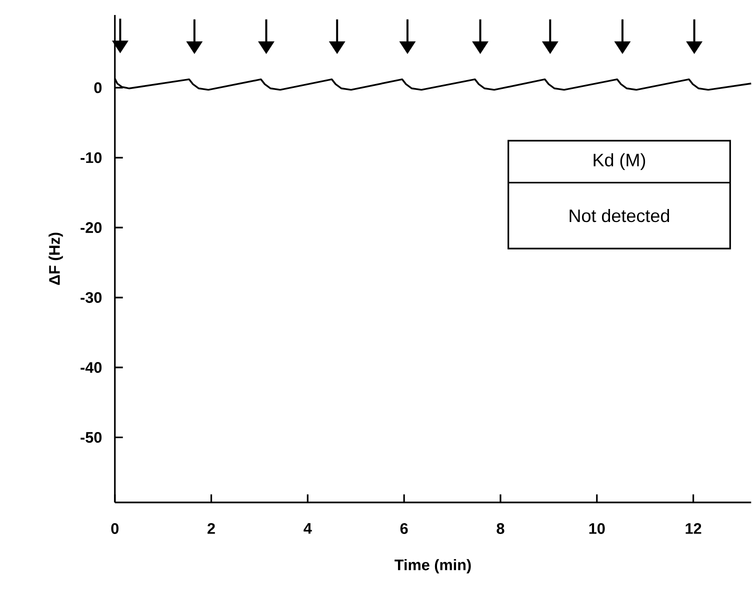  What do you see at coordinates (98, 87) in the screenshot?
I see `y-tick-label: 0` at bounding box center [98, 87].